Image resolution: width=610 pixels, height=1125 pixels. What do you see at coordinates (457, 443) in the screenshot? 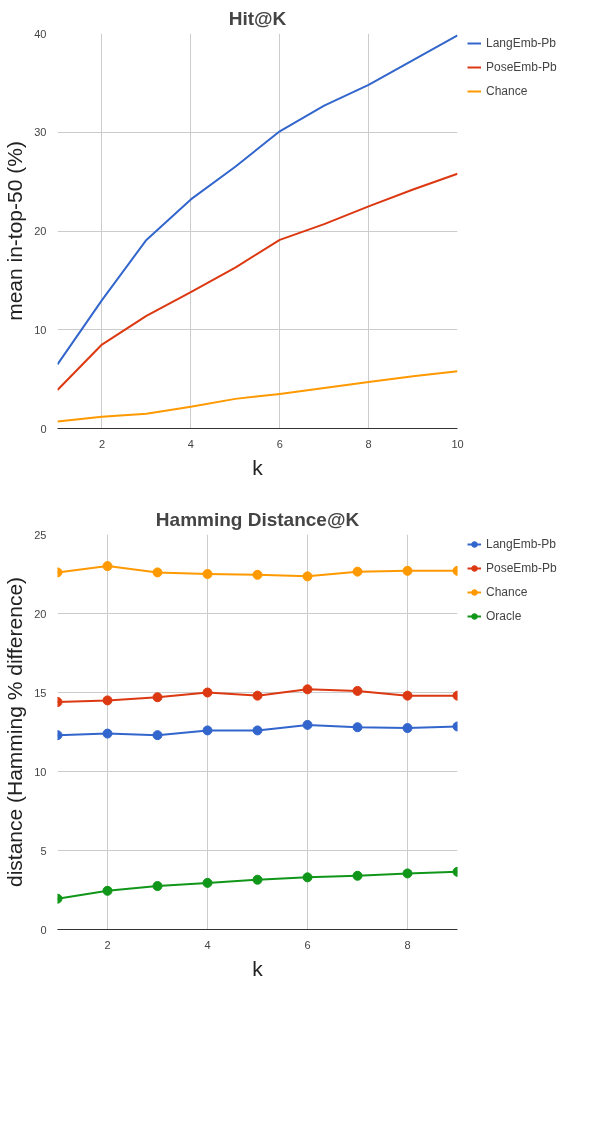
I see `x-tick-label: 10` at bounding box center [457, 443].